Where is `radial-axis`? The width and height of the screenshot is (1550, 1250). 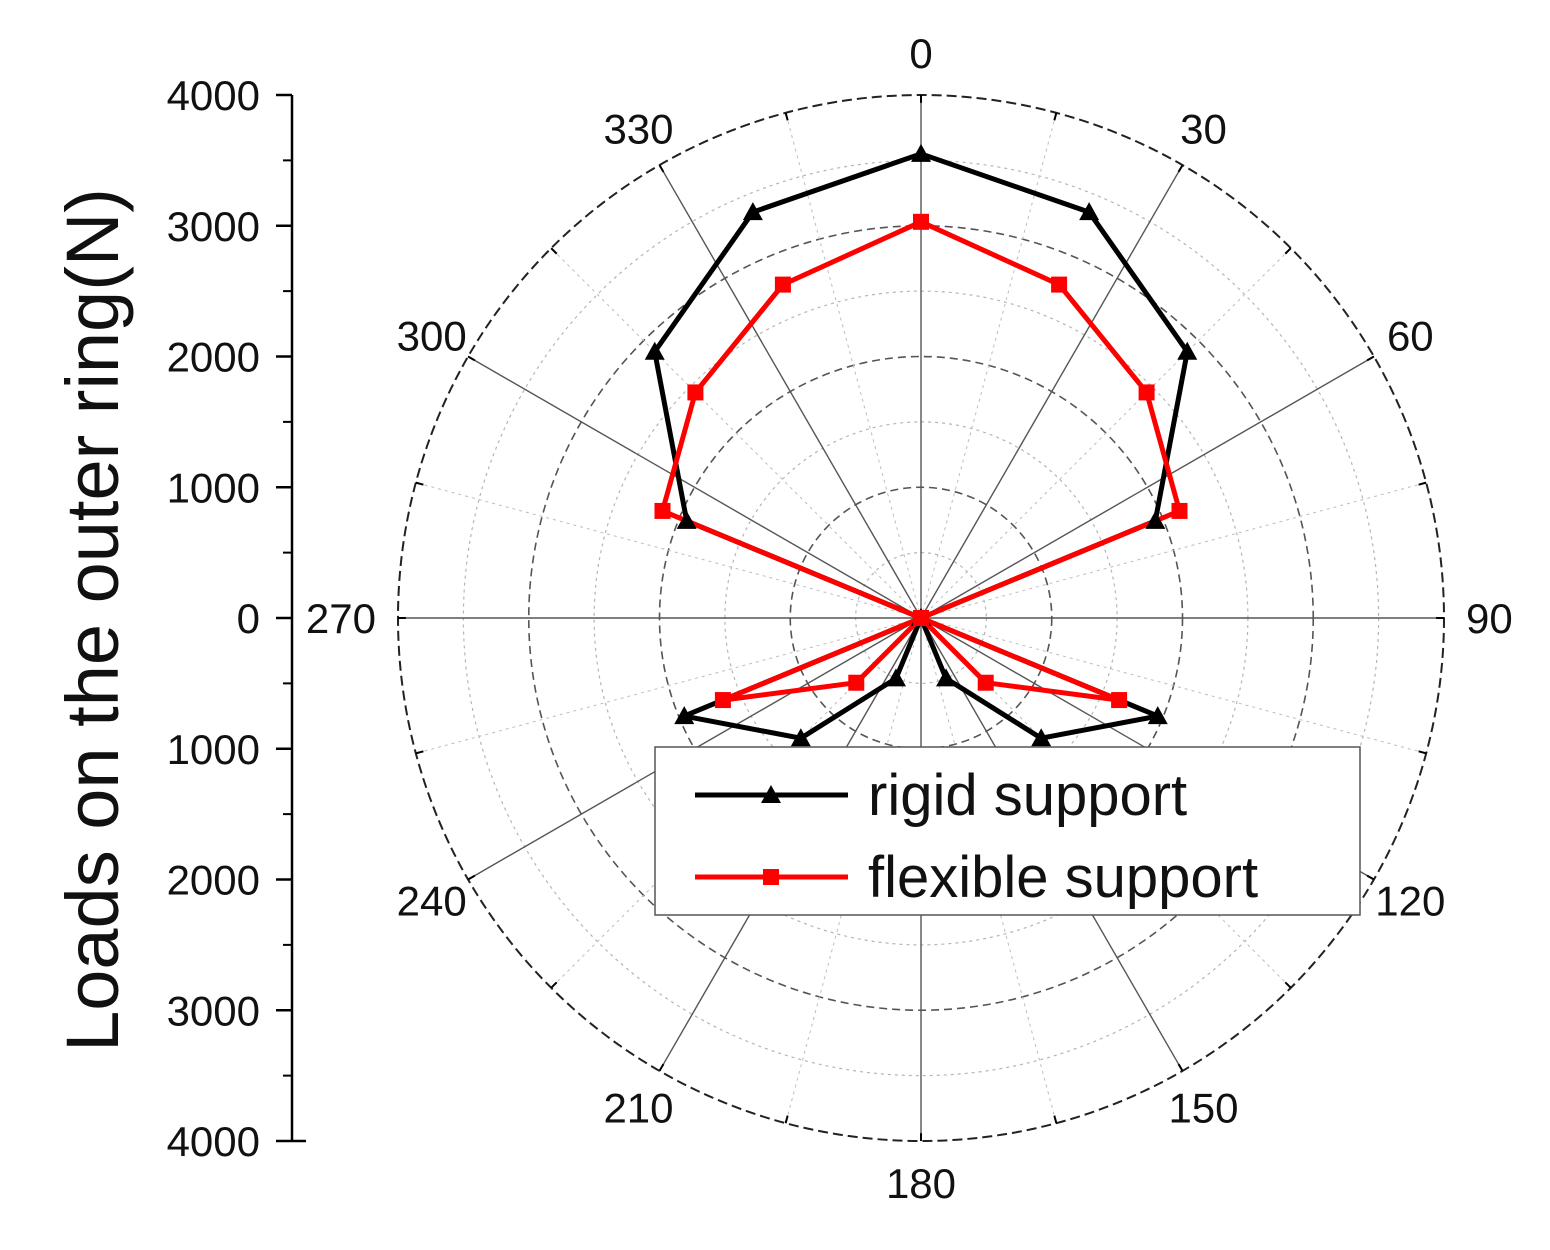
radial-axis is located at coordinates (291, 618).